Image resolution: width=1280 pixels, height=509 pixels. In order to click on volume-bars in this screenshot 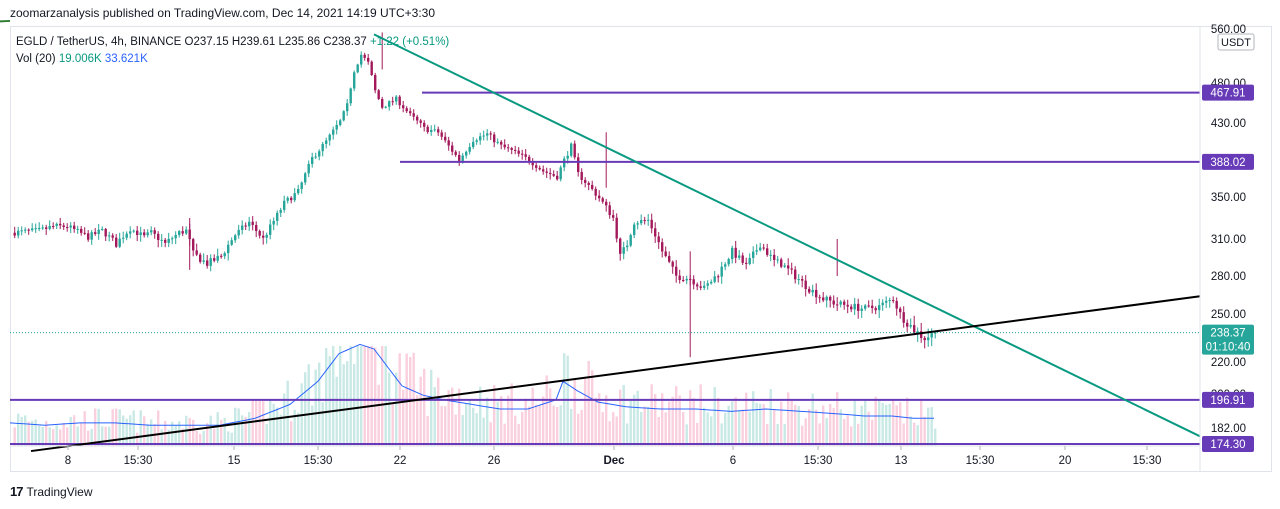, I will do `click(475, 396)`.